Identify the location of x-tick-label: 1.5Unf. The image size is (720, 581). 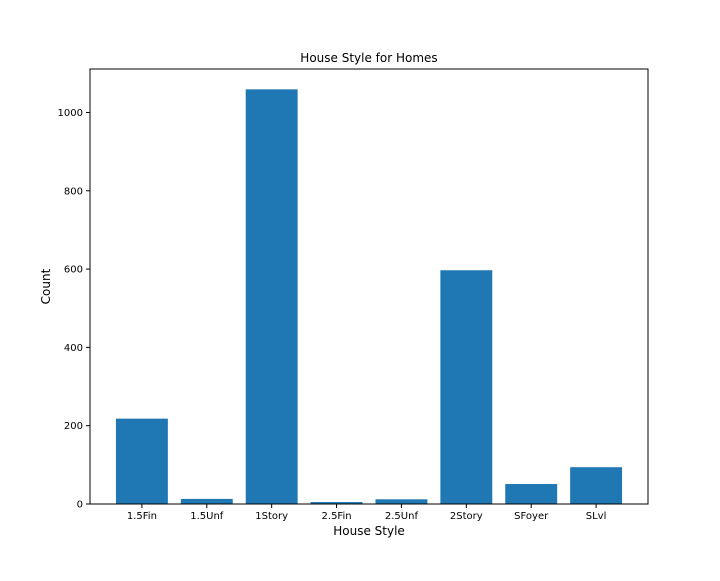
(207, 516).